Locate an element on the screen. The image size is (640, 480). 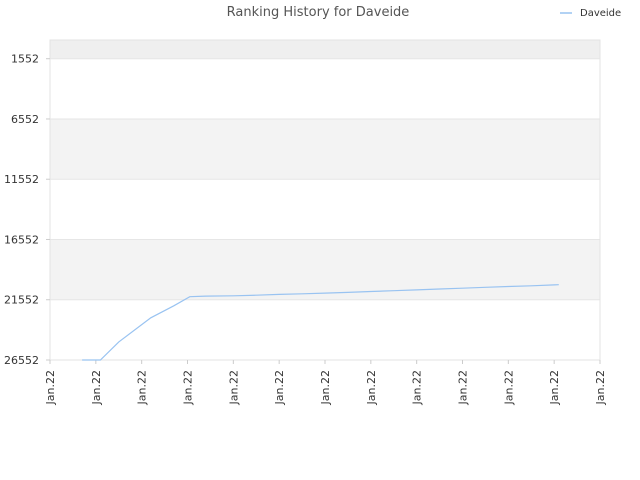
y-tick-label: 21552 is located at coordinates (21, 300).